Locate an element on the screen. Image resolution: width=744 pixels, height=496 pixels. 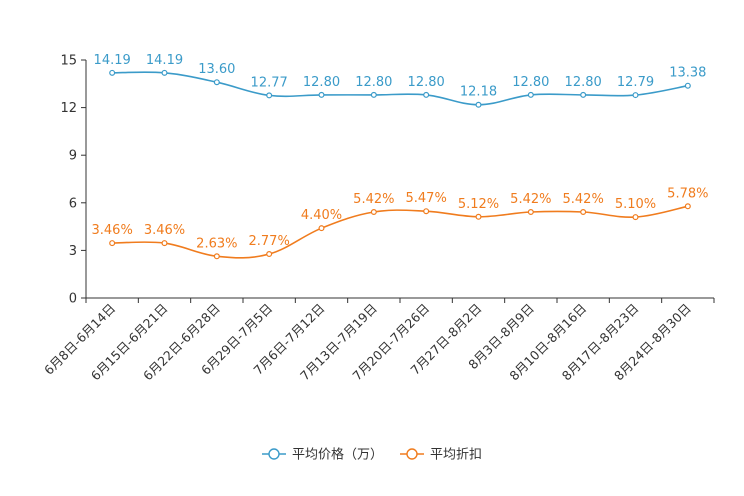
data-label-discount: 2.77% is located at coordinates (269, 241).